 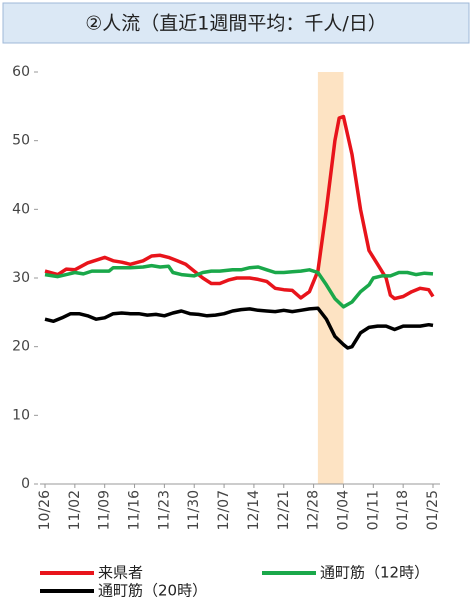 I want to click on legend-label: 来県者, so click(x=120, y=573).